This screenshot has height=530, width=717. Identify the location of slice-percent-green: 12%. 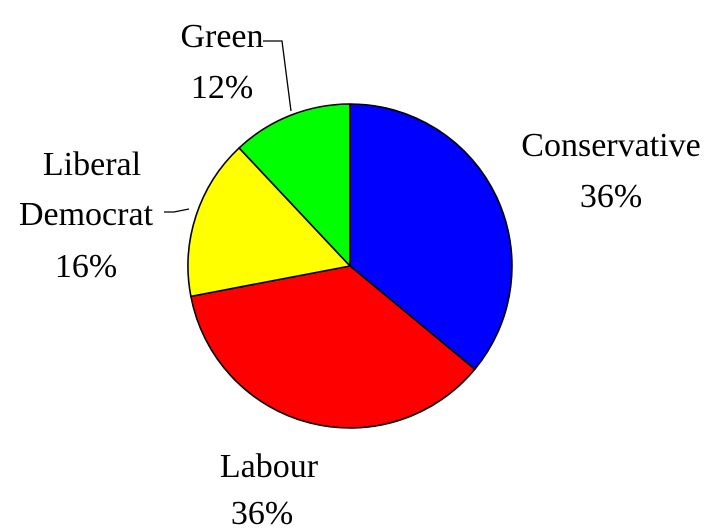
(222, 87).